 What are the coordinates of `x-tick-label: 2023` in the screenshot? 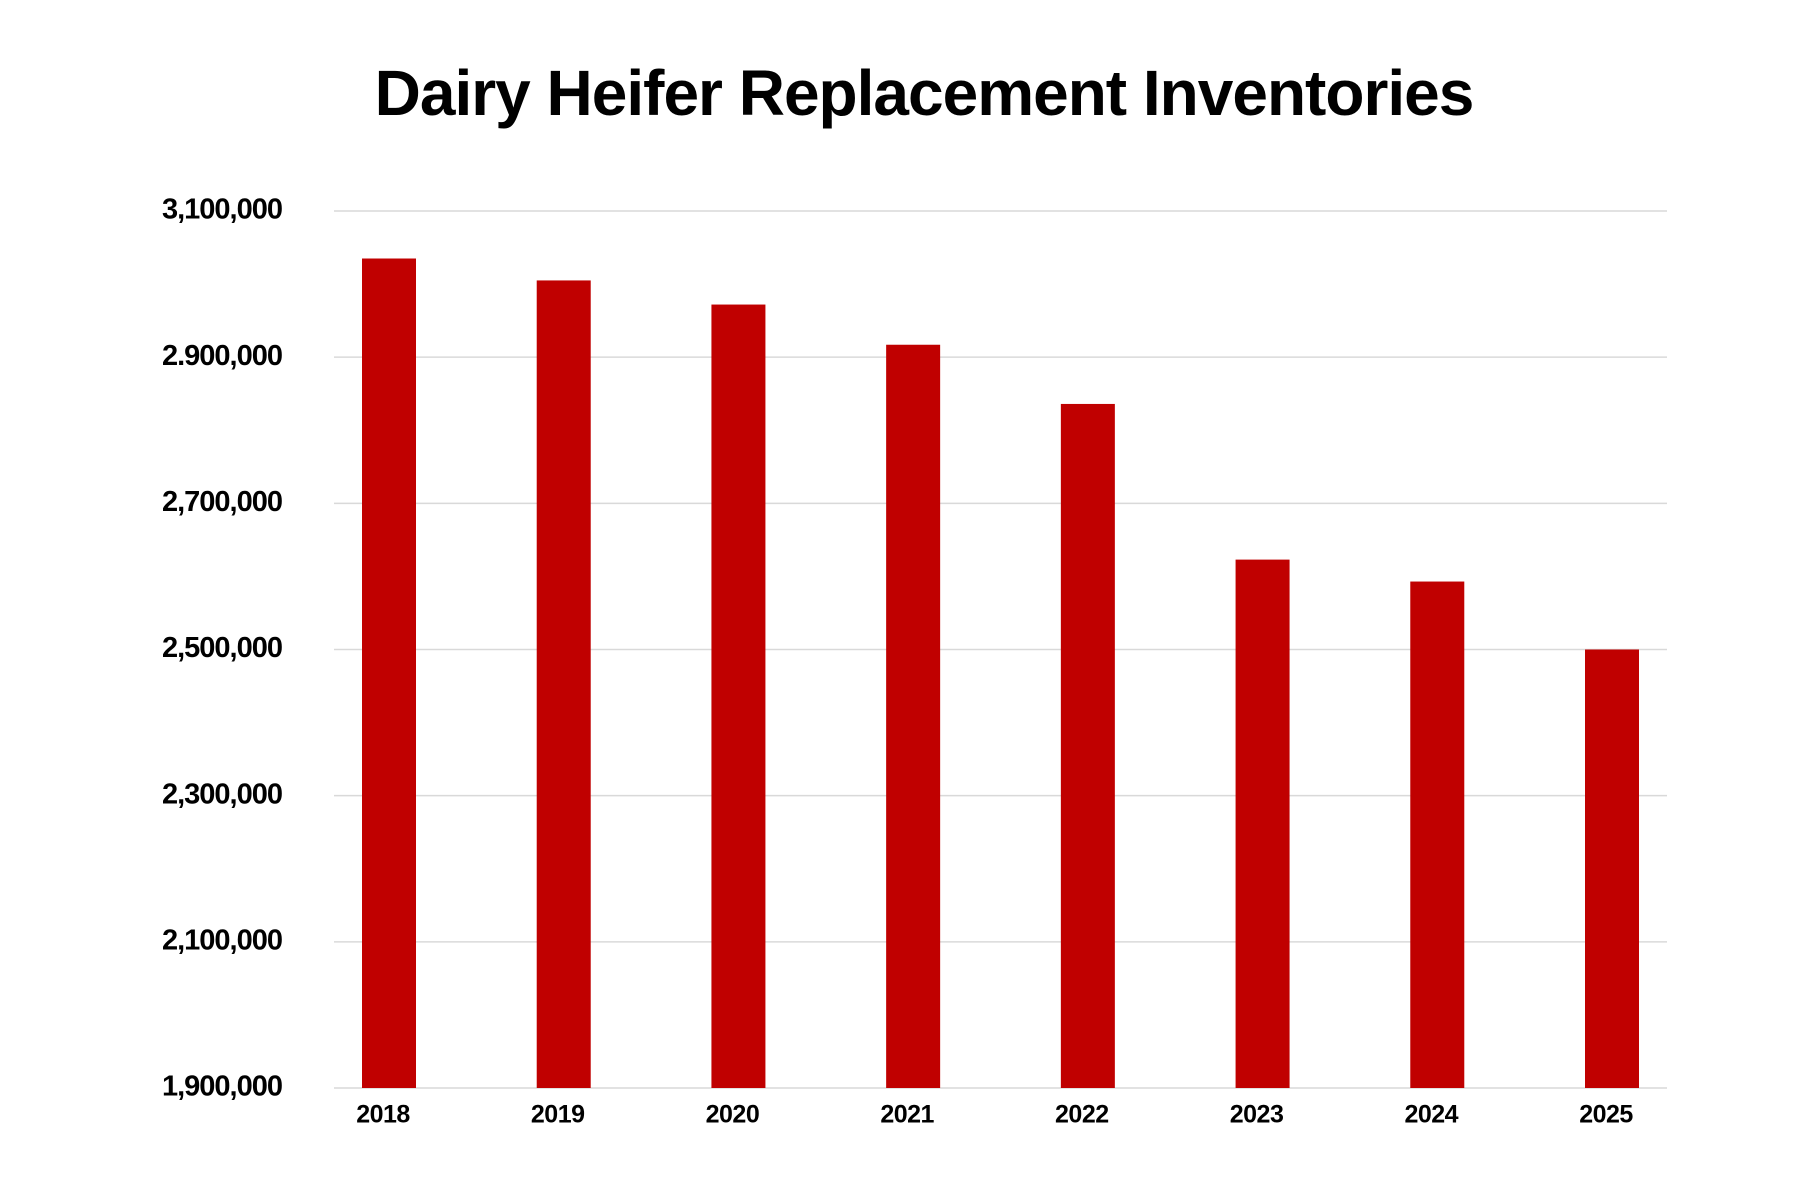 It's located at (1257, 1115).